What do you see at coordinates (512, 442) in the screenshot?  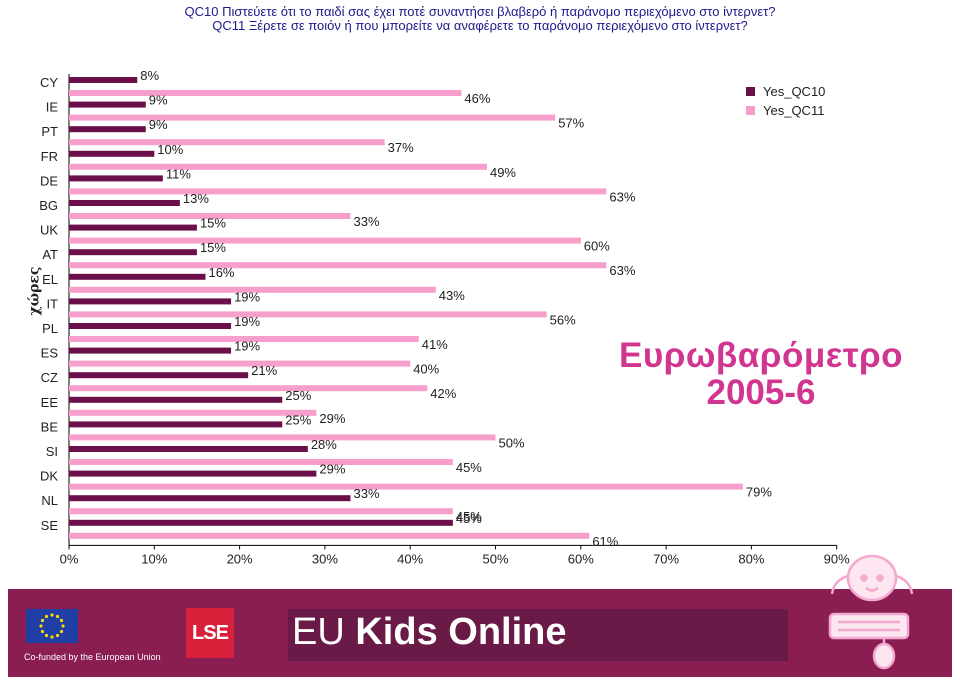 I see `data-label-qc11: 50%` at bounding box center [512, 442].